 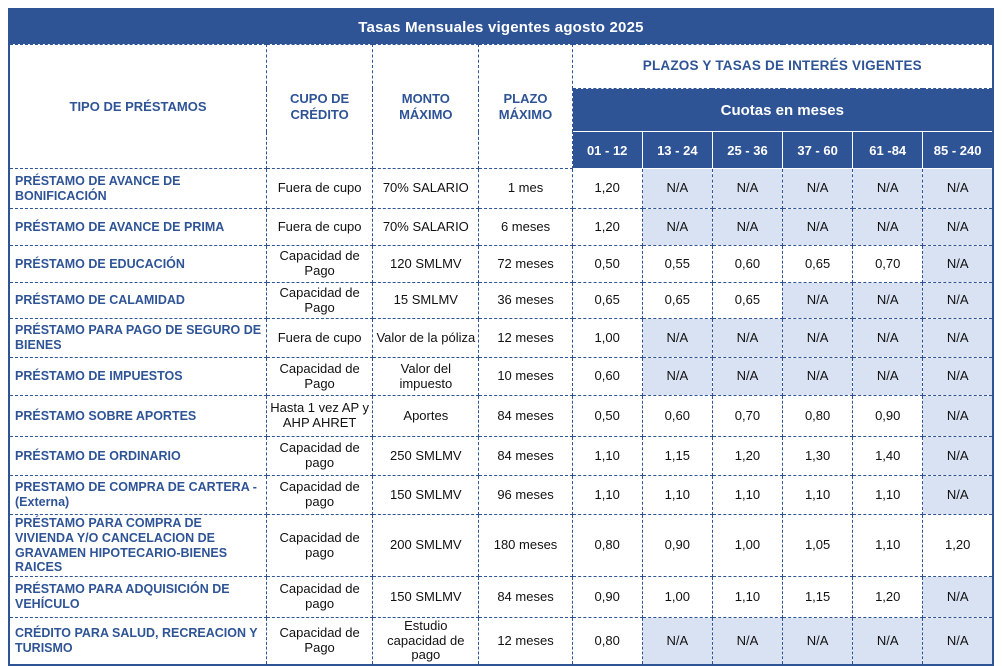 I want to click on table-title: Tasas Mensuales vigentes agosto 2025, so click(x=501, y=27).